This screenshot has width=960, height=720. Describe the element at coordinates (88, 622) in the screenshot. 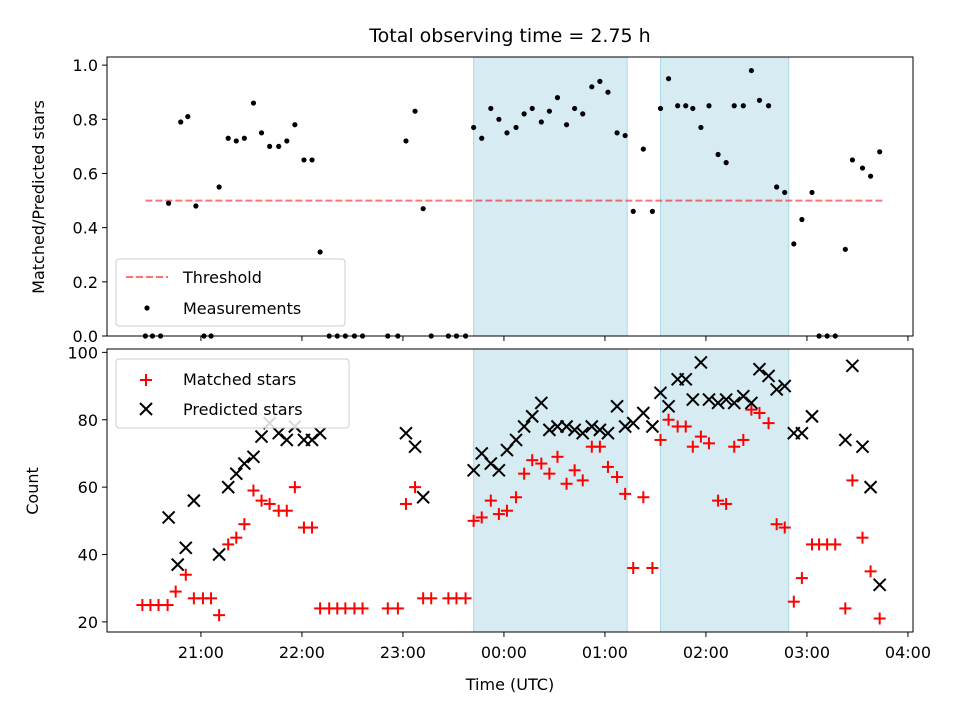

I see `bottom-y-tick-label: 20` at that location.